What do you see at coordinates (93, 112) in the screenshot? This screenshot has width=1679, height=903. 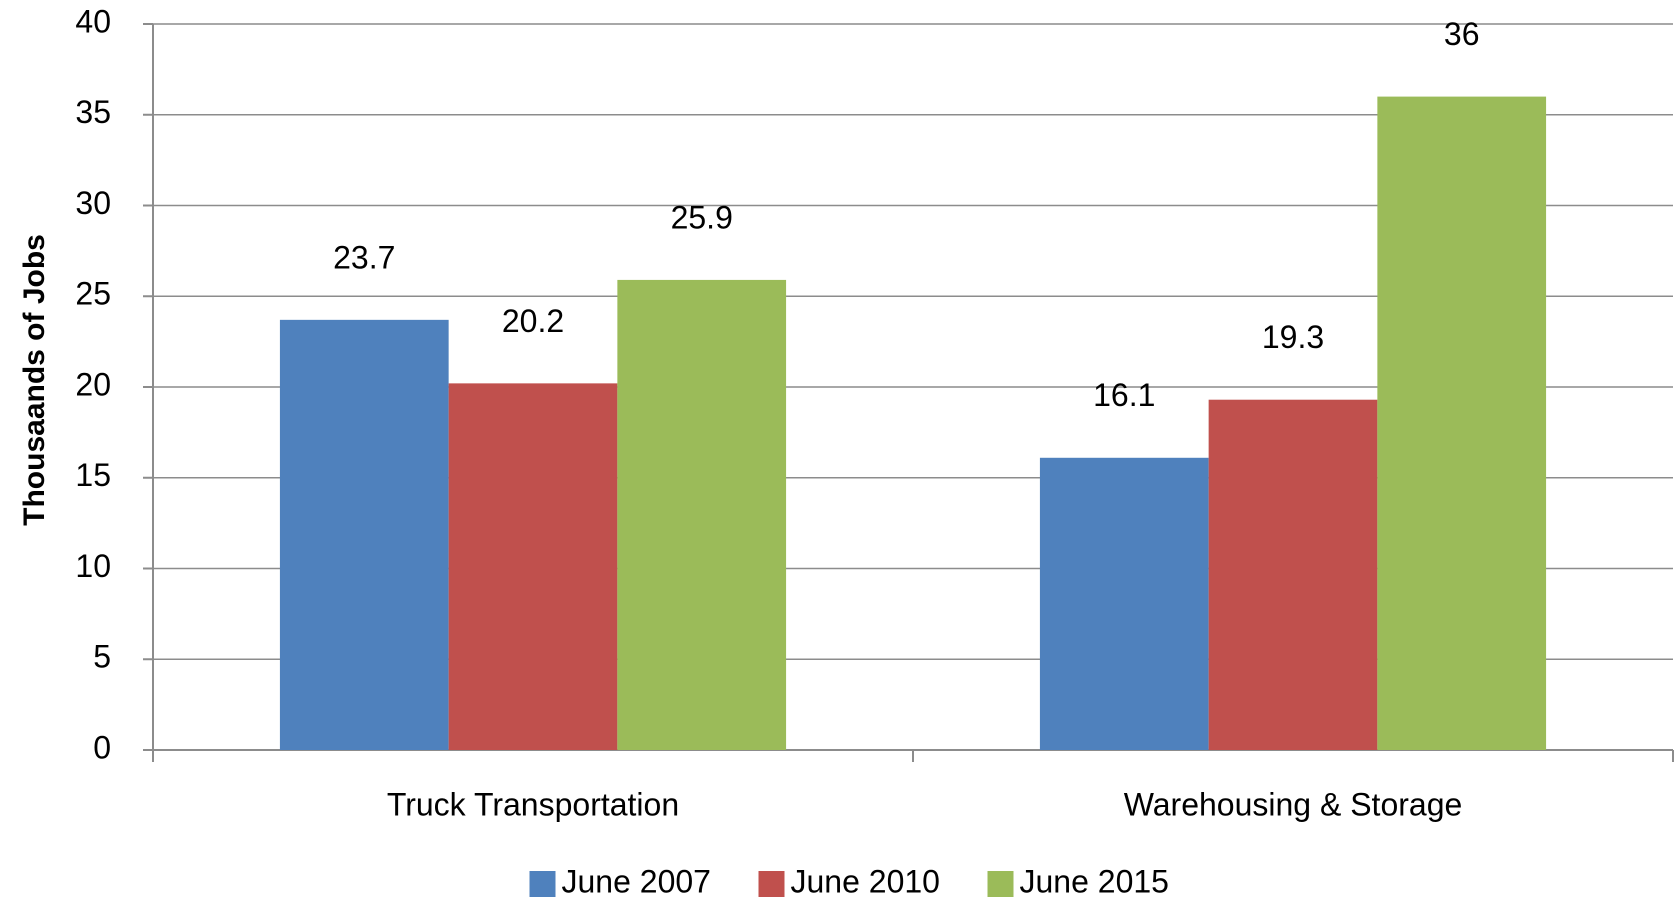 I see `y-tick-label: 35` at bounding box center [93, 112].